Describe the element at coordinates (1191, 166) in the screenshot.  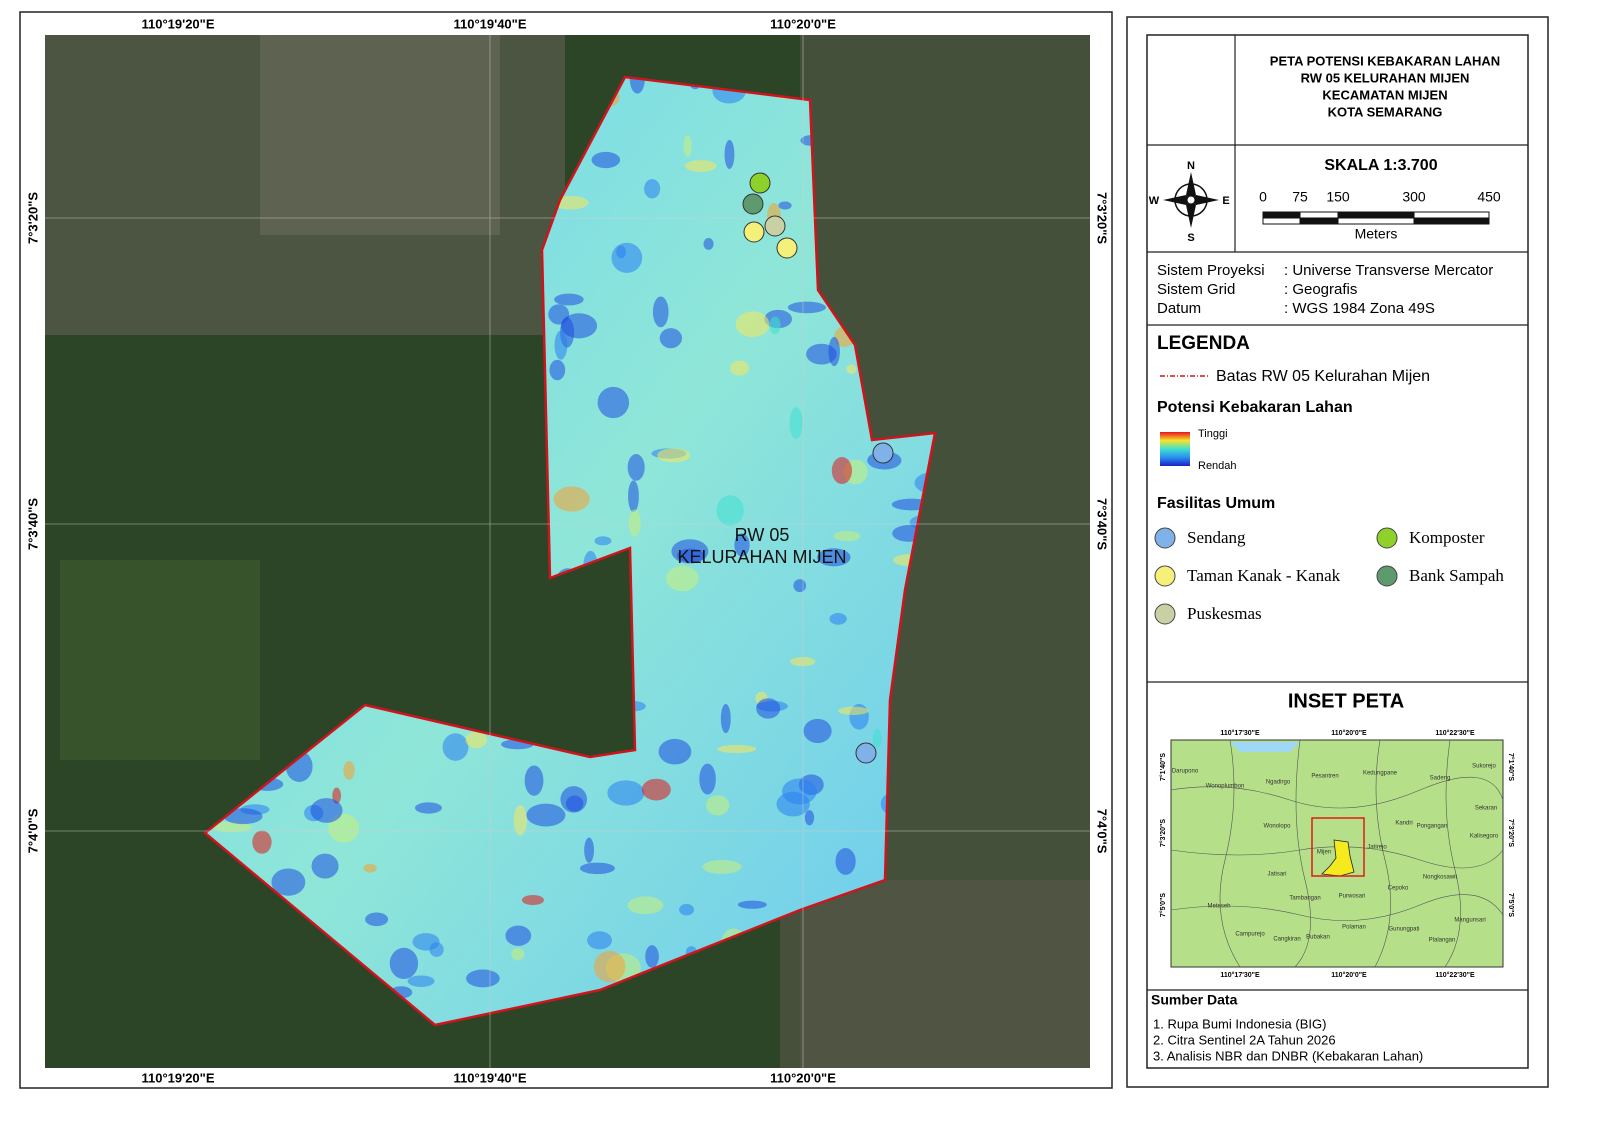
I see `compass-n: N` at that location.